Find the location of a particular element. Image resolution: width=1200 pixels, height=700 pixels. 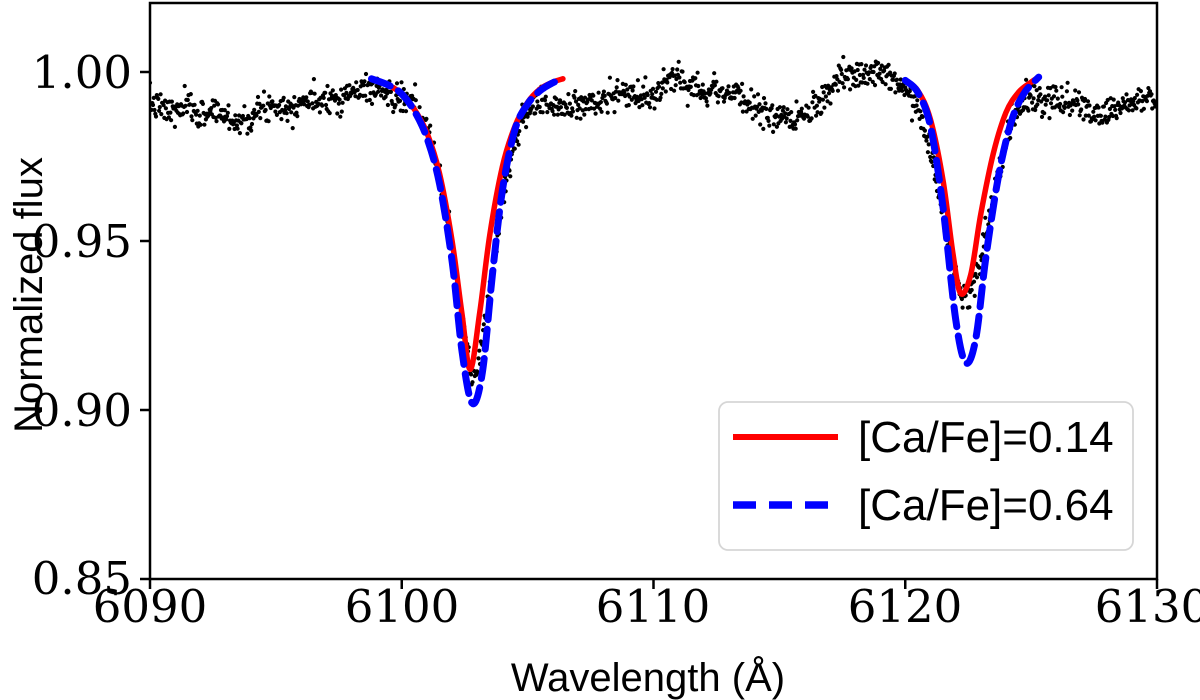

x-tick-6100: 6100 is located at coordinates (402, 606).